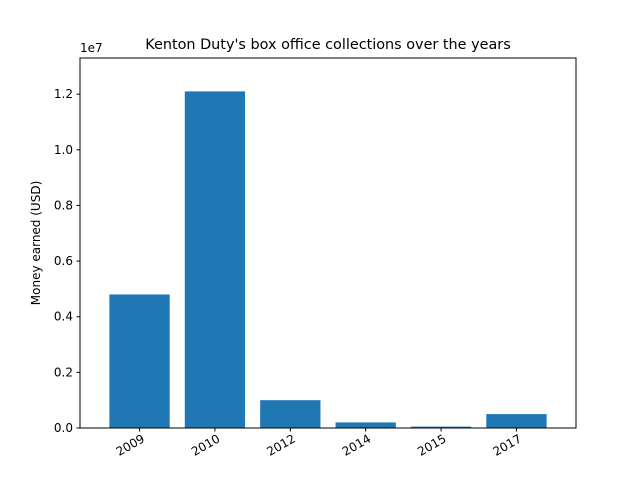 This screenshot has height=480, width=640. Describe the element at coordinates (290, 414) in the screenshot. I see `bar-2012` at that location.